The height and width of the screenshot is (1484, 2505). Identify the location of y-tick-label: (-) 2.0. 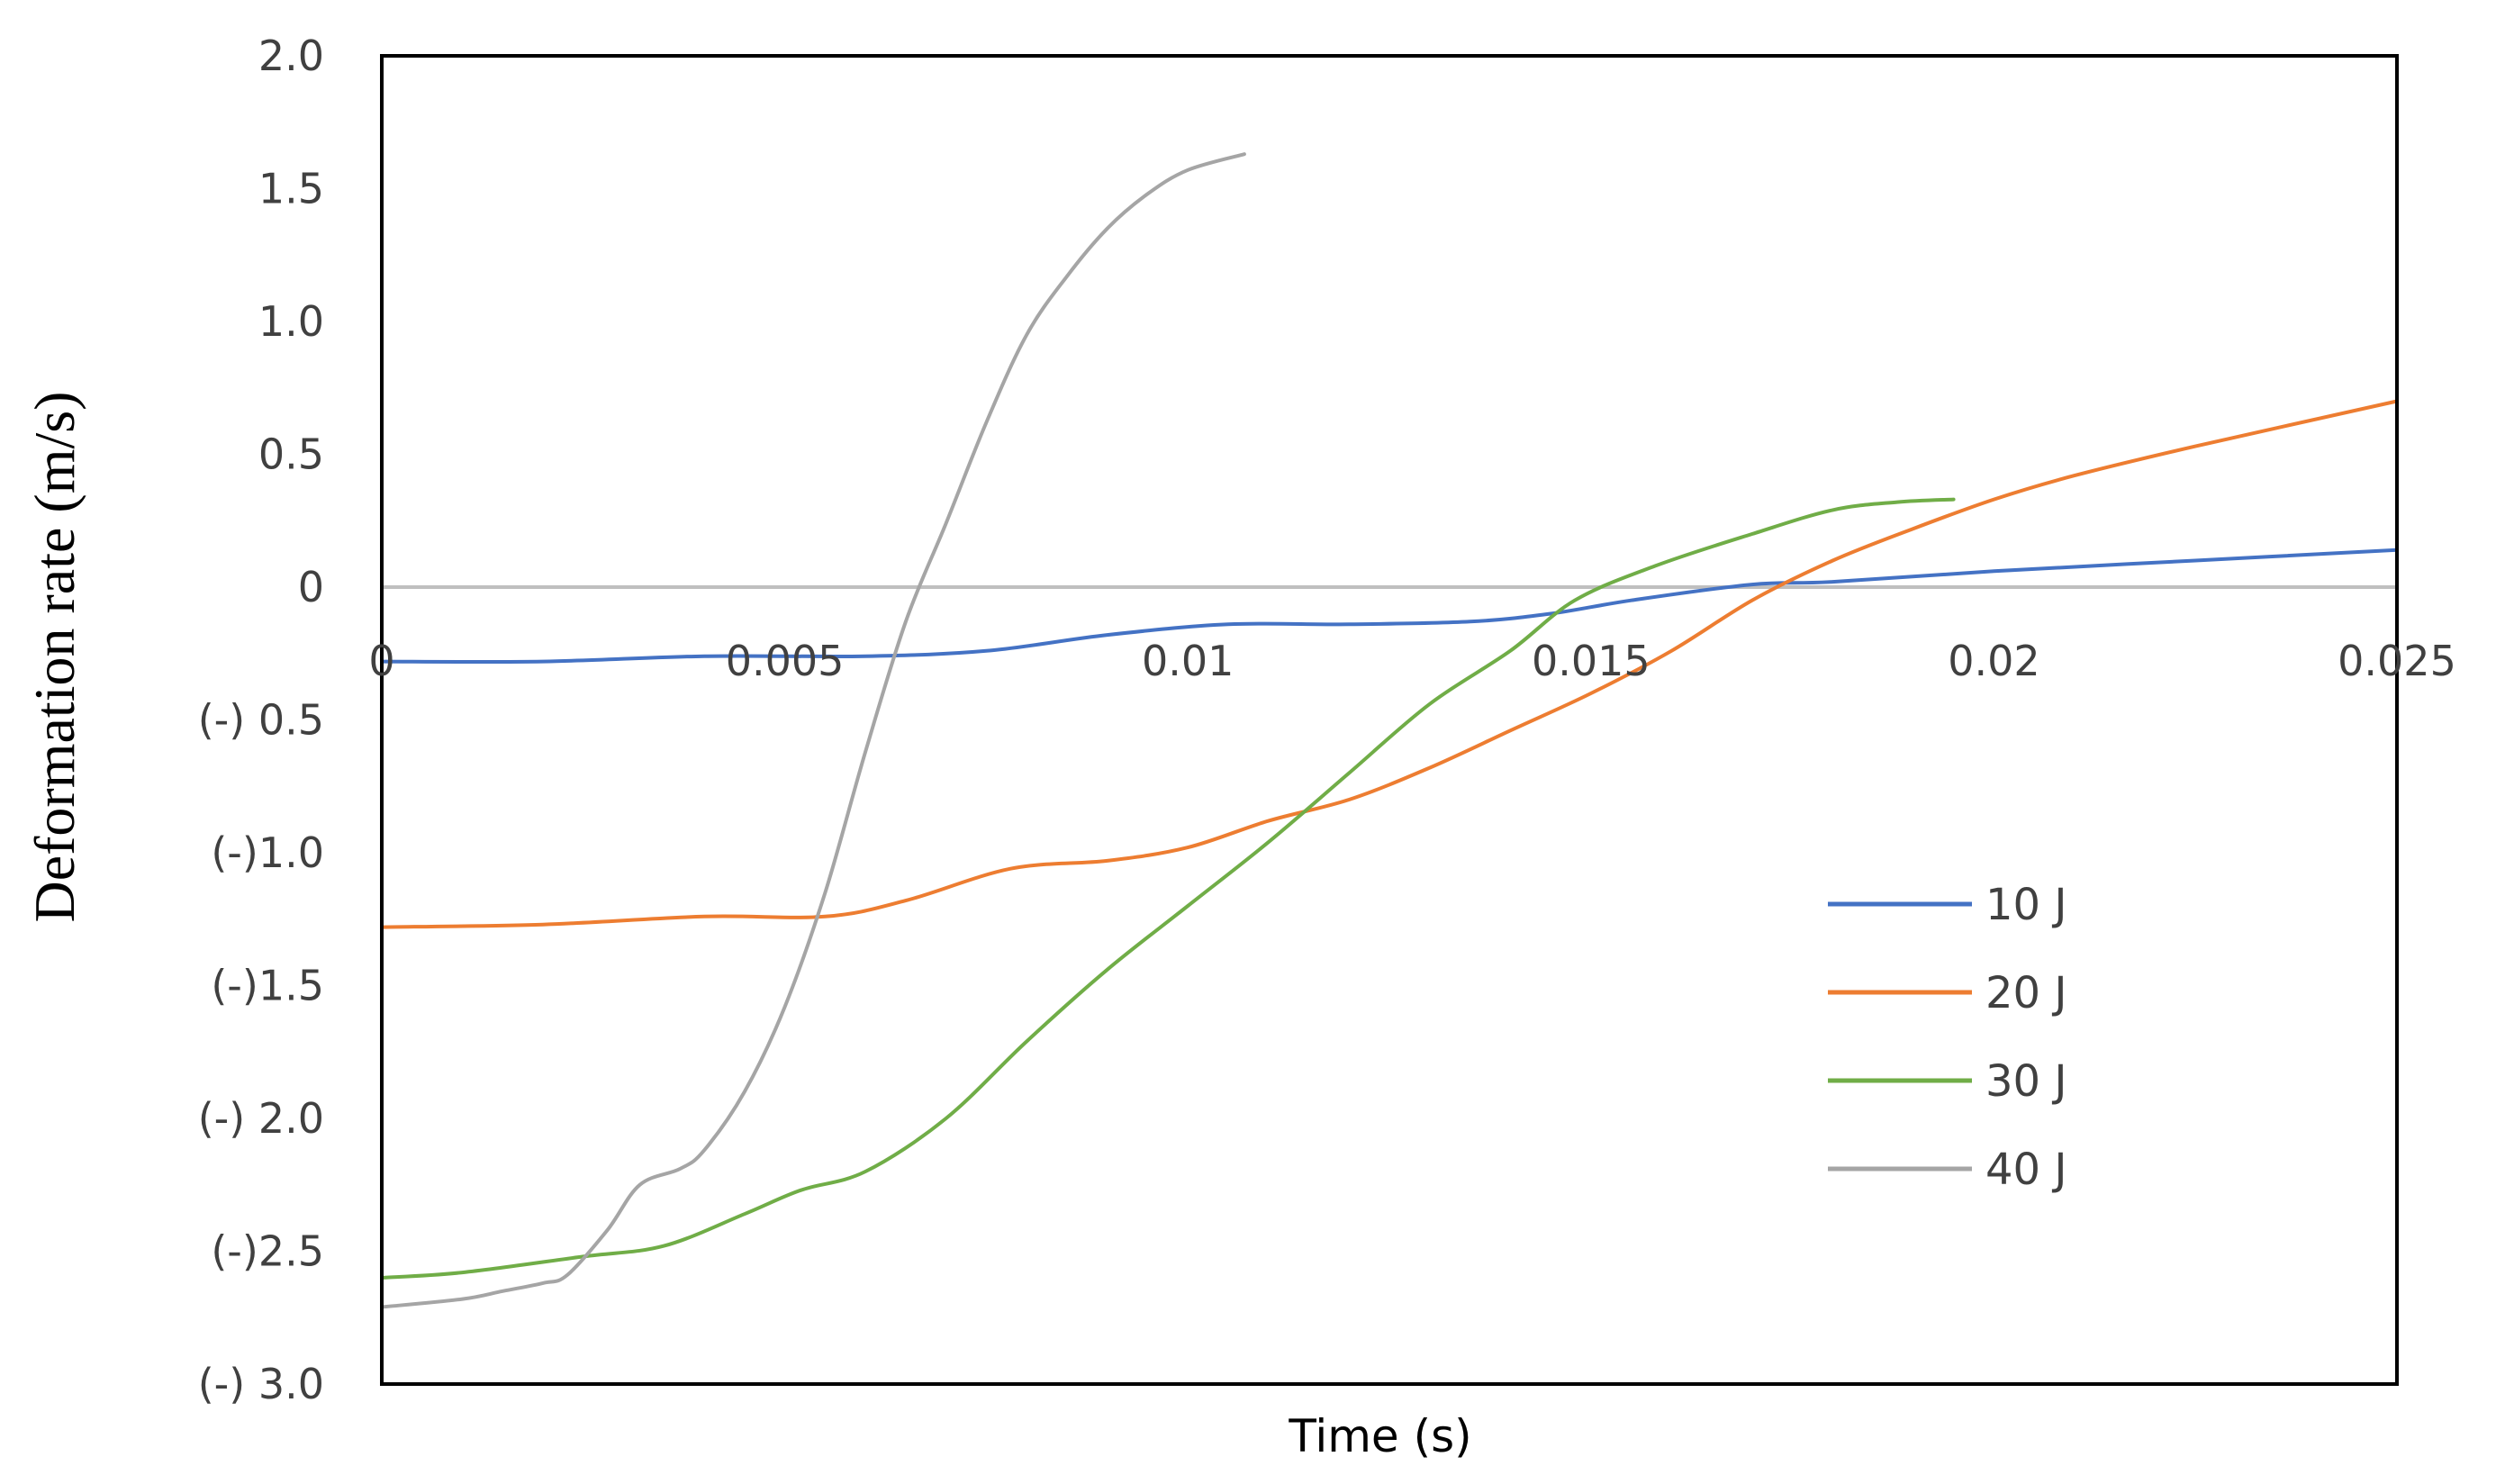
(261, 1119).